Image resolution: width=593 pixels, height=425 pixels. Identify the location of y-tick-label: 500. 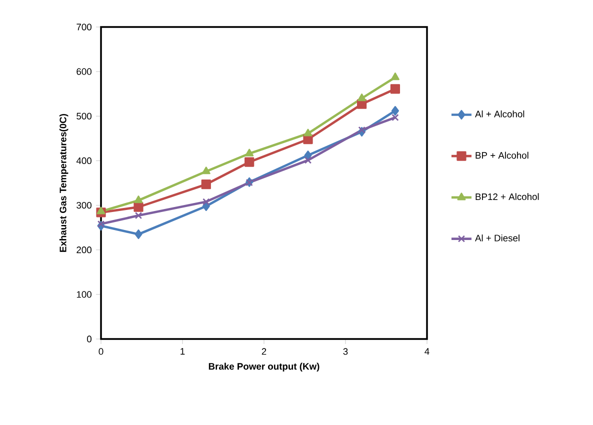
(84, 116).